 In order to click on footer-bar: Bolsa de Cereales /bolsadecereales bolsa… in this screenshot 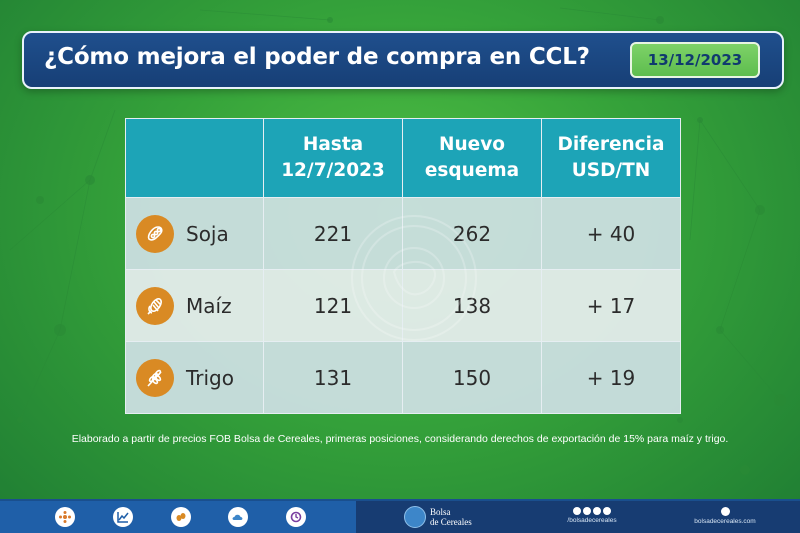, I will do `click(400, 516)`.